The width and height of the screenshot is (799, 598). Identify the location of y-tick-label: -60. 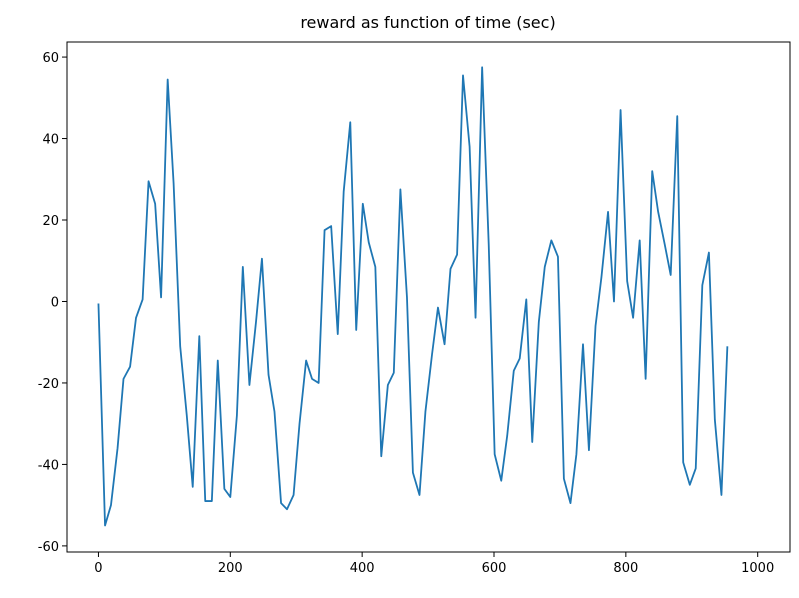
(48, 547).